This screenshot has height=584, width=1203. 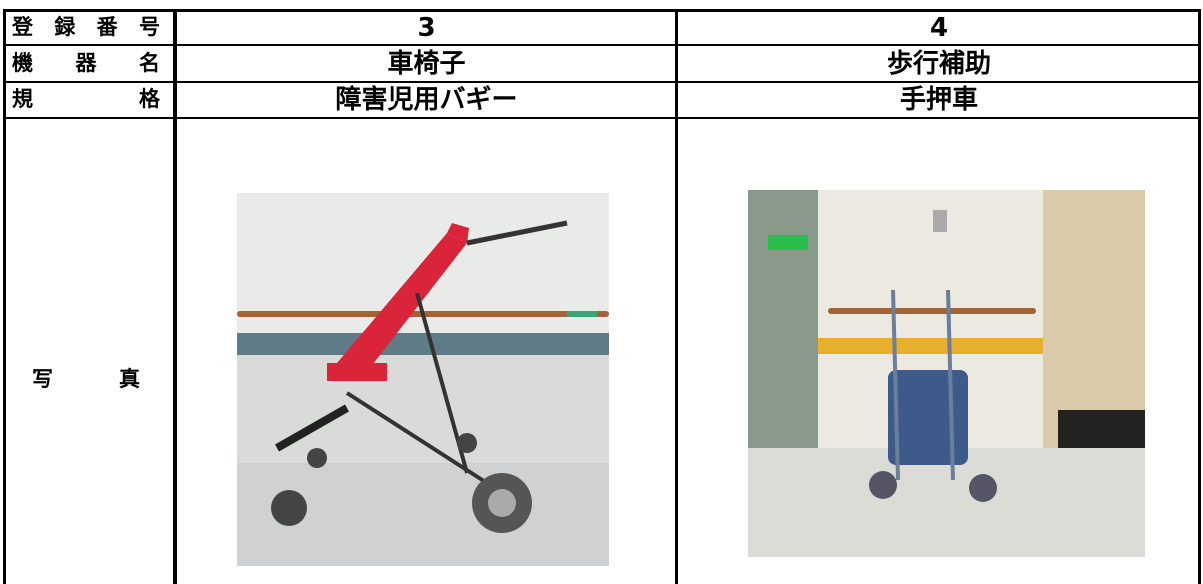 What do you see at coordinates (939, 28) in the screenshot?
I see `cell: 4` at bounding box center [939, 28].